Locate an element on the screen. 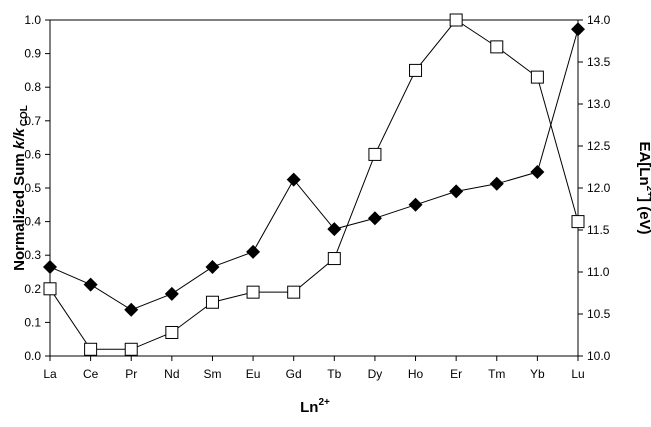 The height and width of the screenshot is (427, 651). x-tick-label: Dy is located at coordinates (375, 374).